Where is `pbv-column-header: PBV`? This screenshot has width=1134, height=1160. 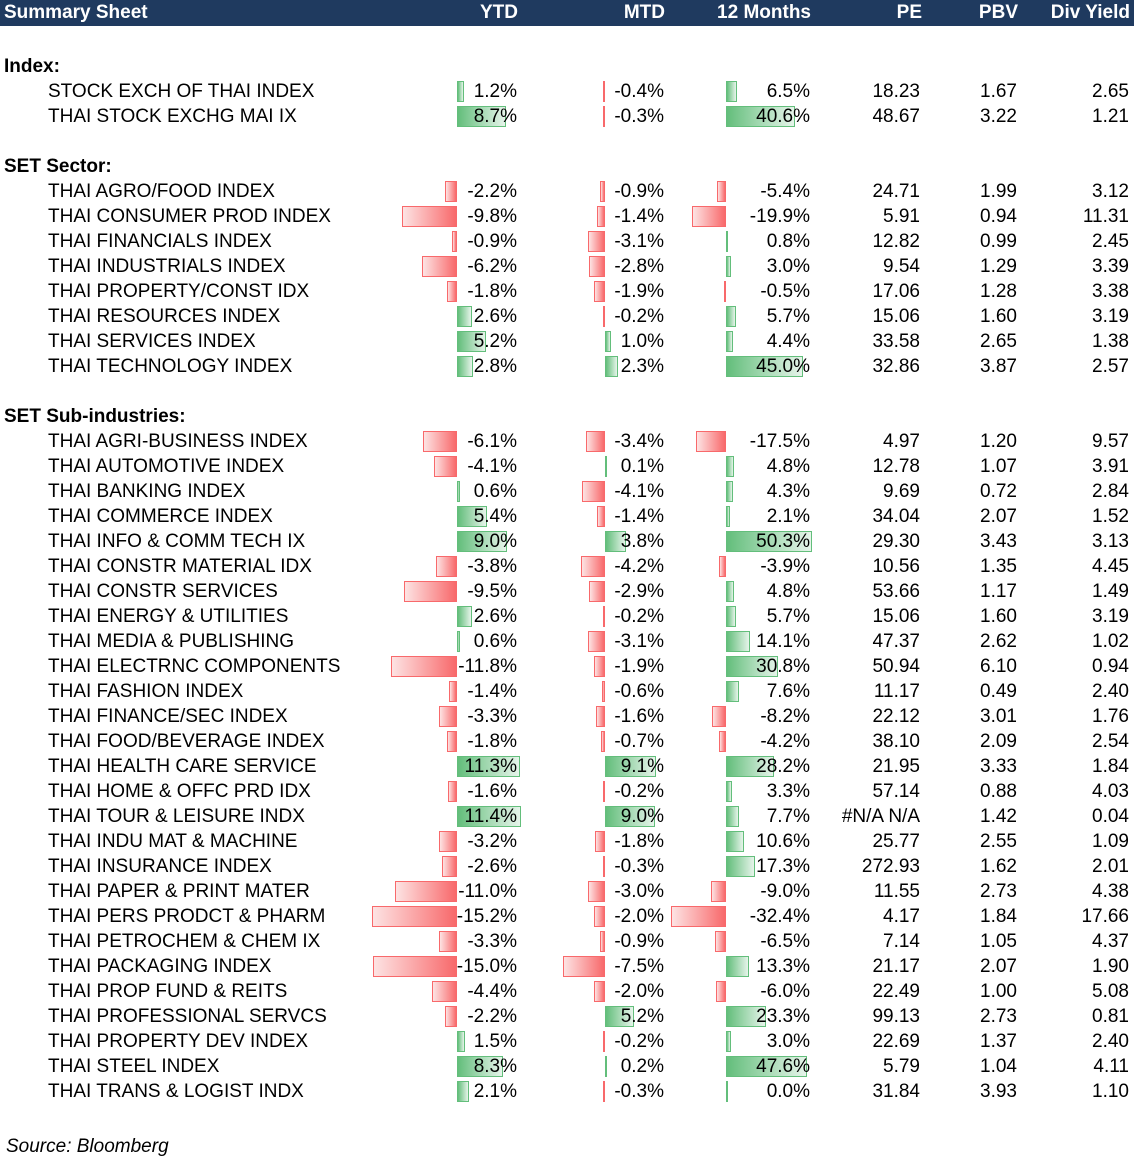
pbv-column-header: PBV is located at coordinates (998, 12).